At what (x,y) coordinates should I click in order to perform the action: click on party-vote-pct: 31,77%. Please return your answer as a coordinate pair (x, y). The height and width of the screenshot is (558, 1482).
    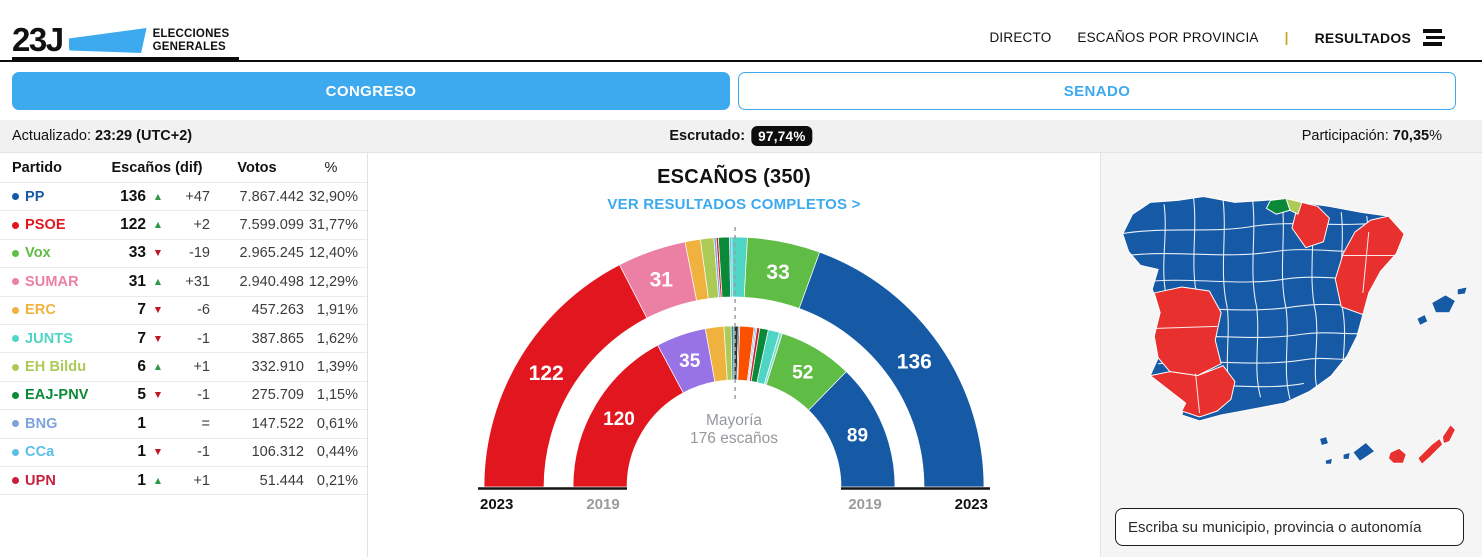
    Looking at the image, I should click on (333, 225).